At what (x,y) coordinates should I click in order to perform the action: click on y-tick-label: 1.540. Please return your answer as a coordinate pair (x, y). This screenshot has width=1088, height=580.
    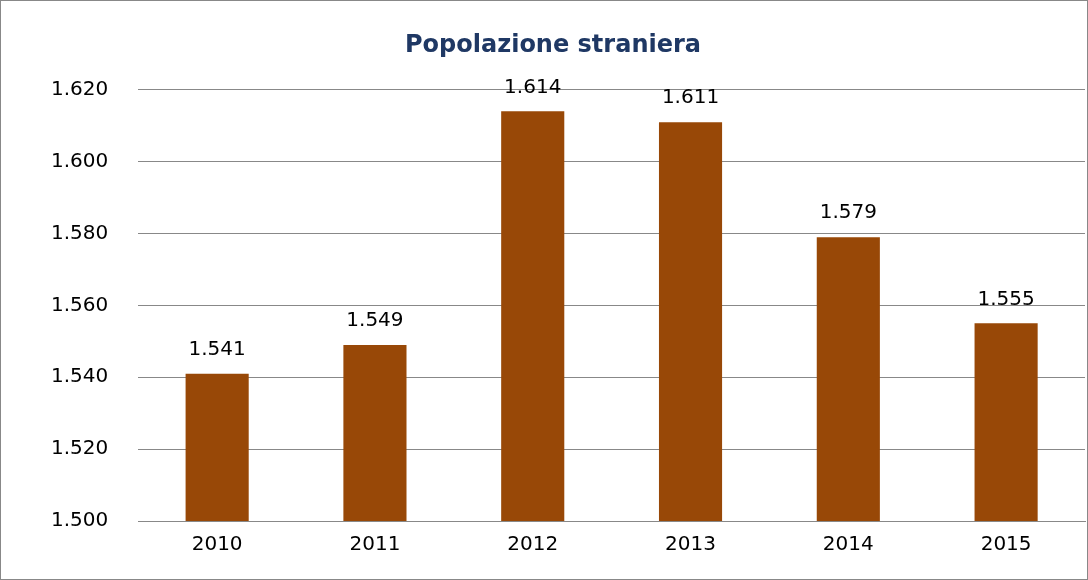
    Looking at the image, I should click on (79, 375).